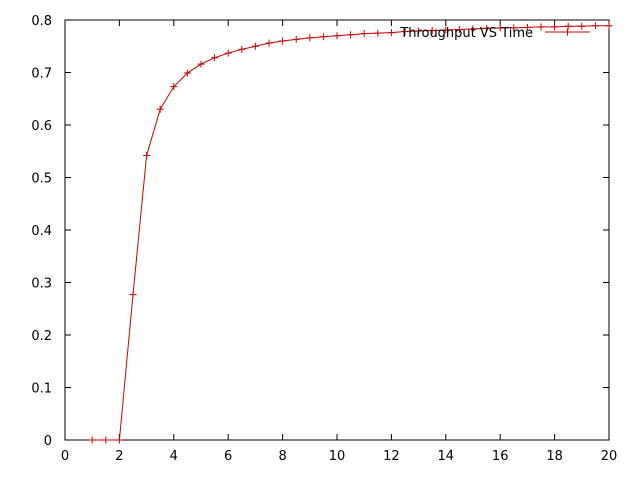  I want to click on x-tick-label-2: 4, so click(174, 456).